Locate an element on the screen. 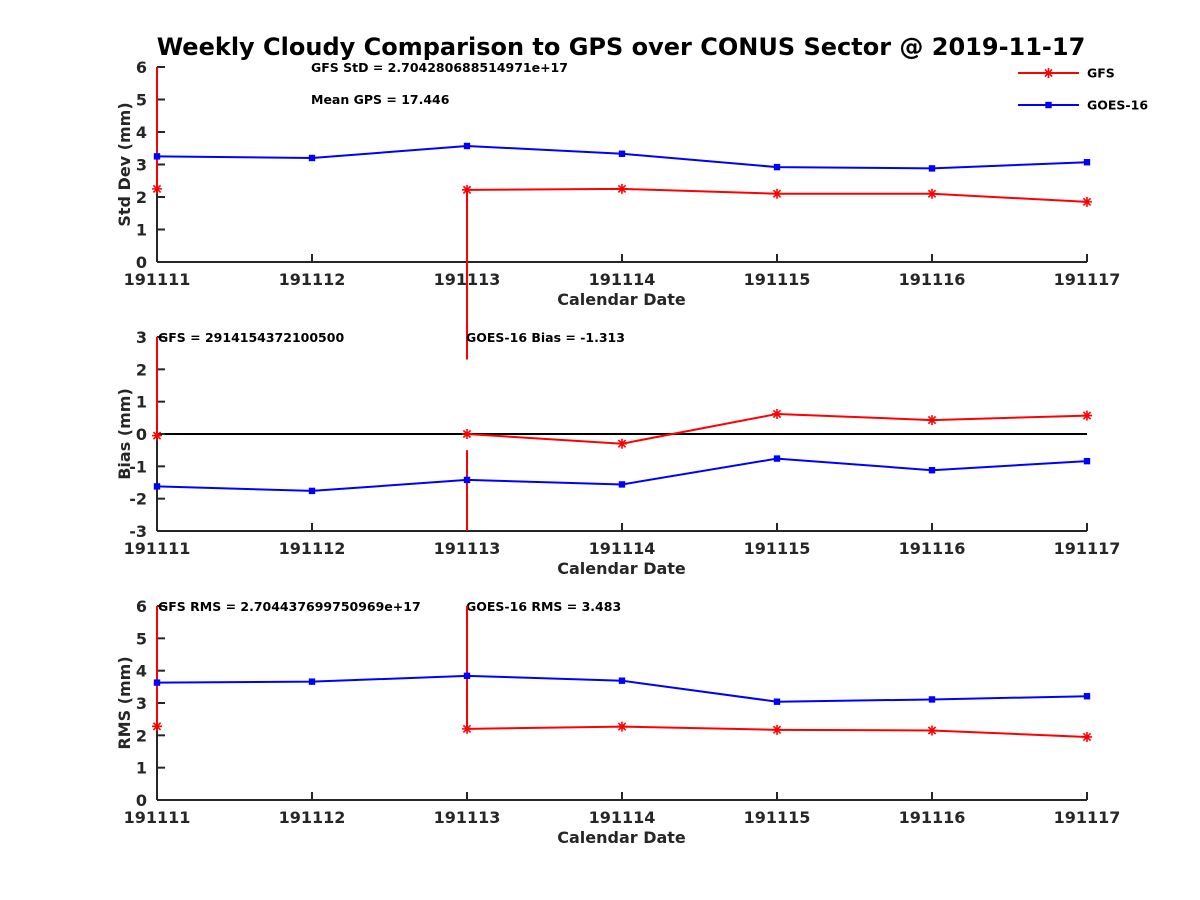  y-axis-label: Std Dev (mm) is located at coordinates (124, 164).